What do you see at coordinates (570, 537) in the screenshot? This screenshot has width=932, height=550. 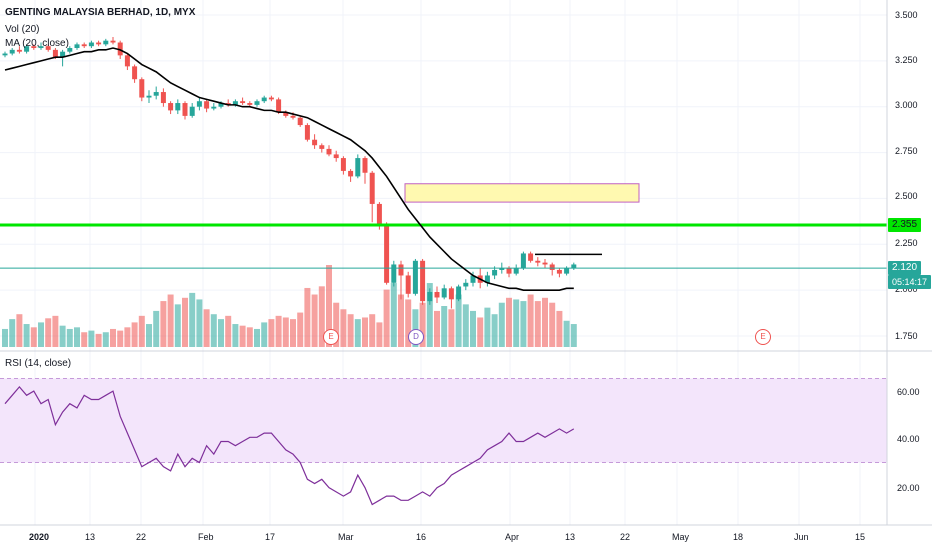 I see `time-label: 13` at bounding box center [570, 537].